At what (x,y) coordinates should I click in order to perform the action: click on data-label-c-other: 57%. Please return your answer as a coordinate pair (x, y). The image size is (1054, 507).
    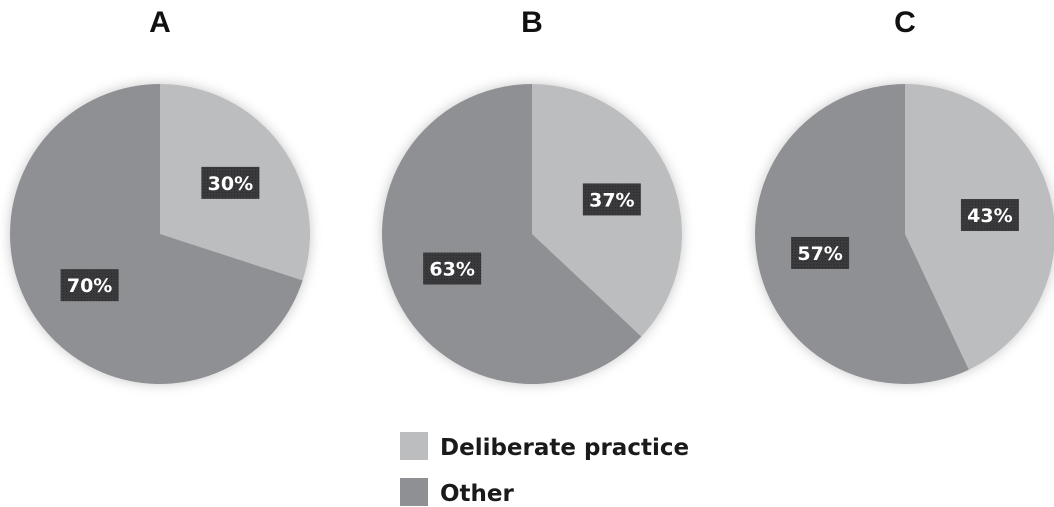
    Looking at the image, I should click on (820, 252).